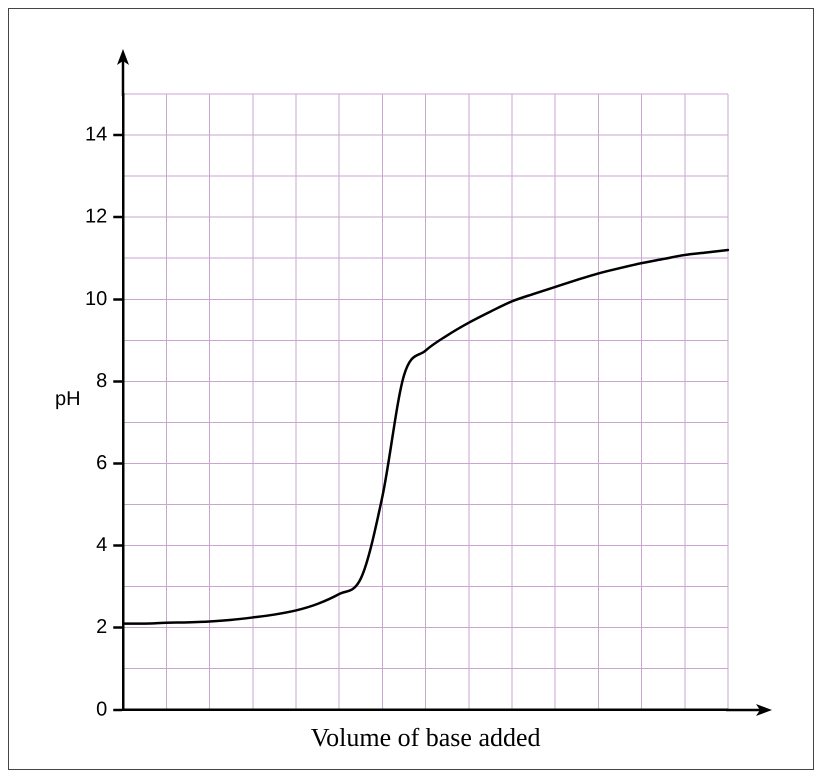  What do you see at coordinates (102, 627) in the screenshot?
I see `y-tick-label: 2` at bounding box center [102, 627].